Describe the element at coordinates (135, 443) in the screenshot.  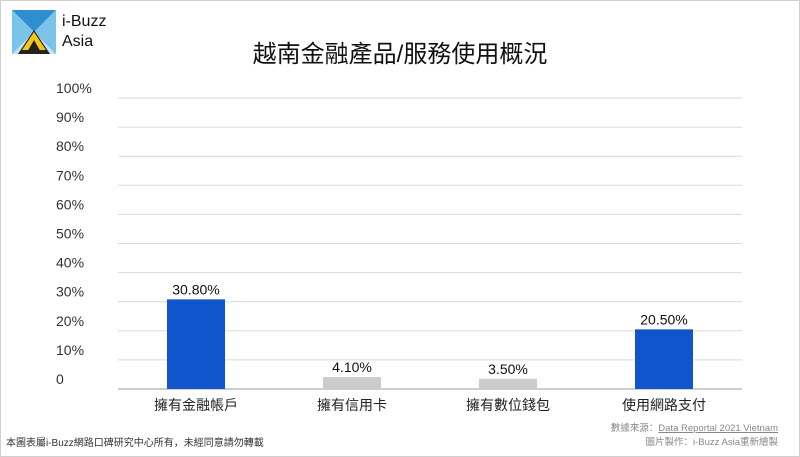
I see `copyright-note: 本圖表屬i-Buzz網路口碑研究中心所有，未經同意請勿轉載` at that location.